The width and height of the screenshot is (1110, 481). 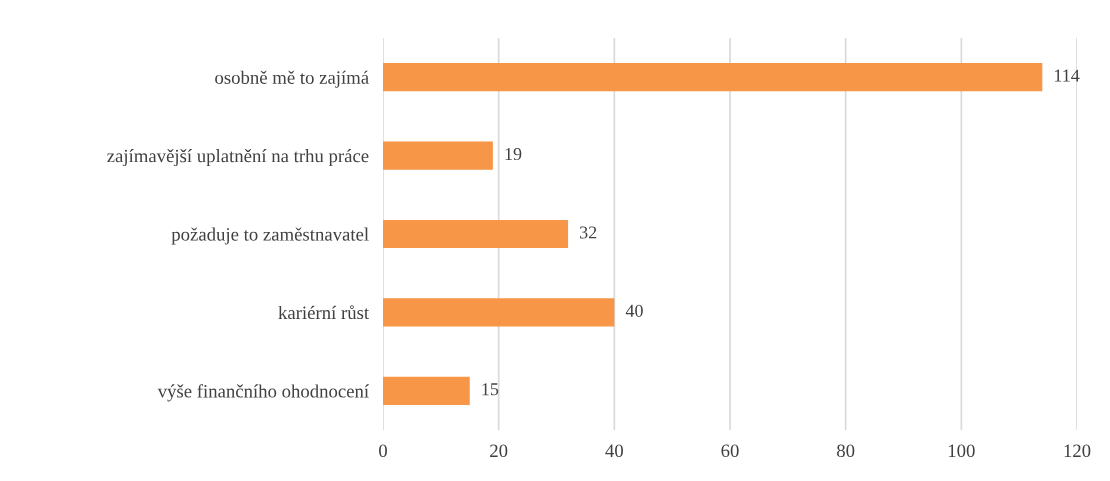 What do you see at coordinates (1077, 451) in the screenshot?
I see `x-tick-label: 120` at bounding box center [1077, 451].